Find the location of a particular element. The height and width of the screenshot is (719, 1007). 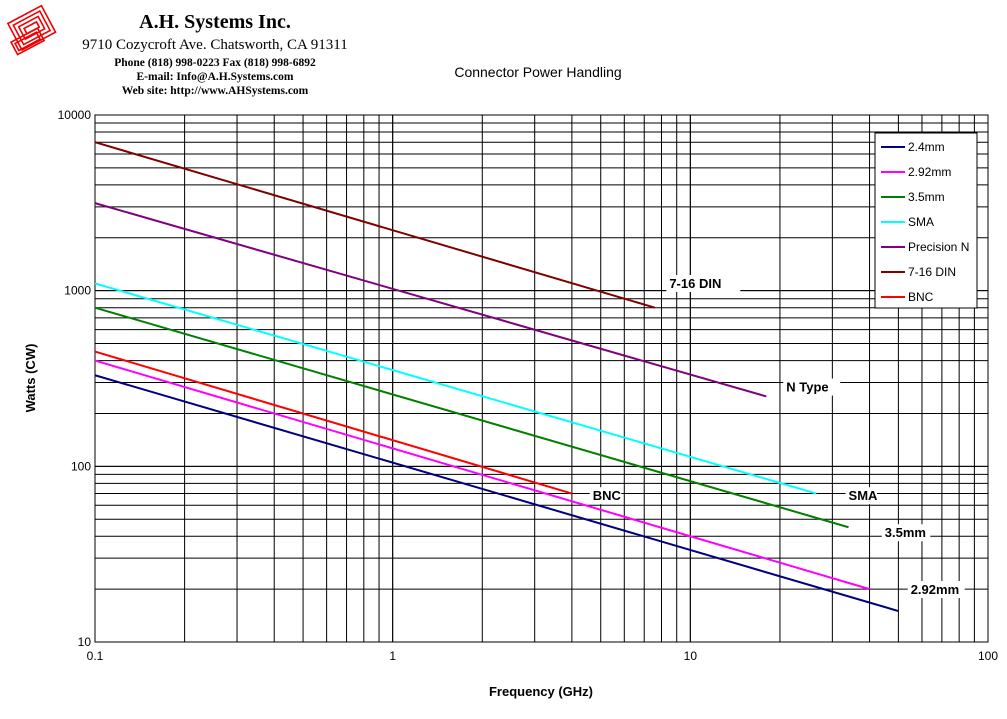

company-logo is located at coordinates (31, 30).